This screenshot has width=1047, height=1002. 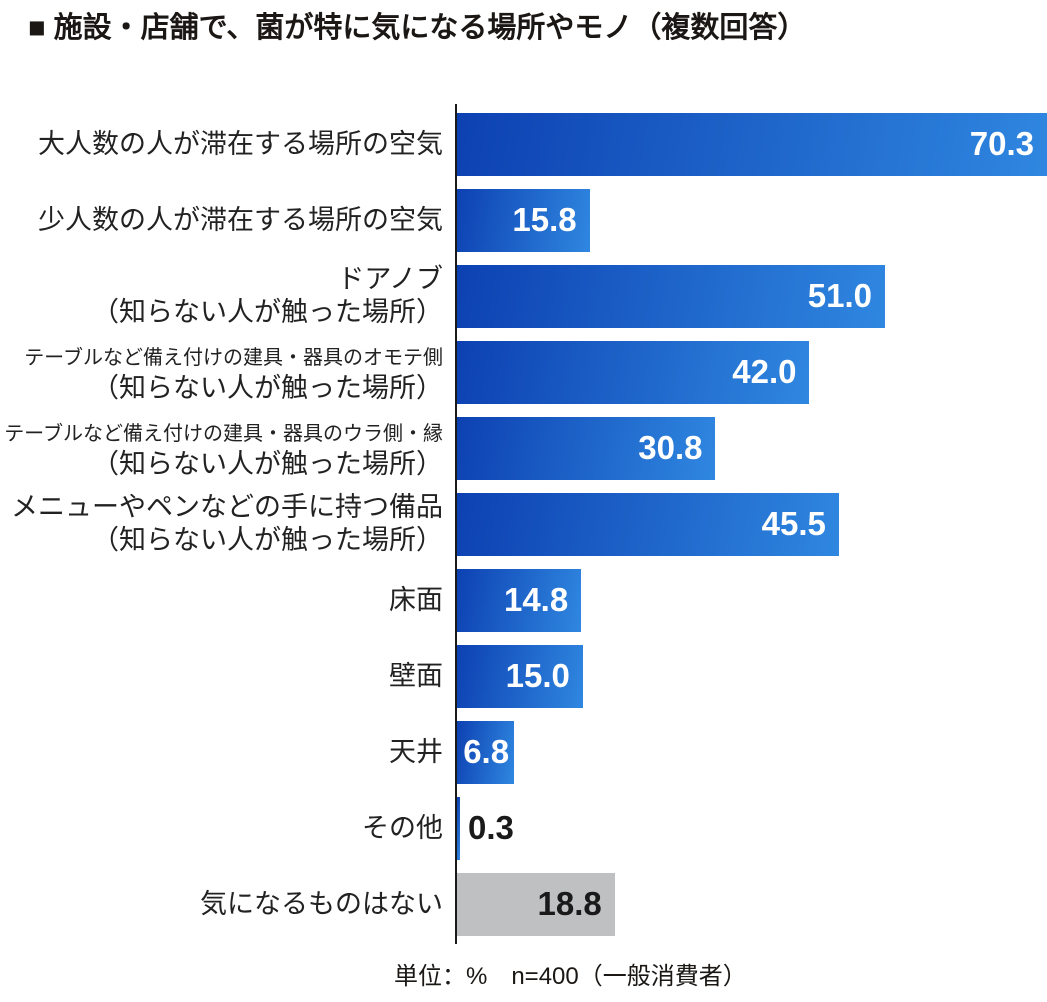 What do you see at coordinates (536, 904) in the screenshot?
I see `bar: 18.8` at bounding box center [536, 904].